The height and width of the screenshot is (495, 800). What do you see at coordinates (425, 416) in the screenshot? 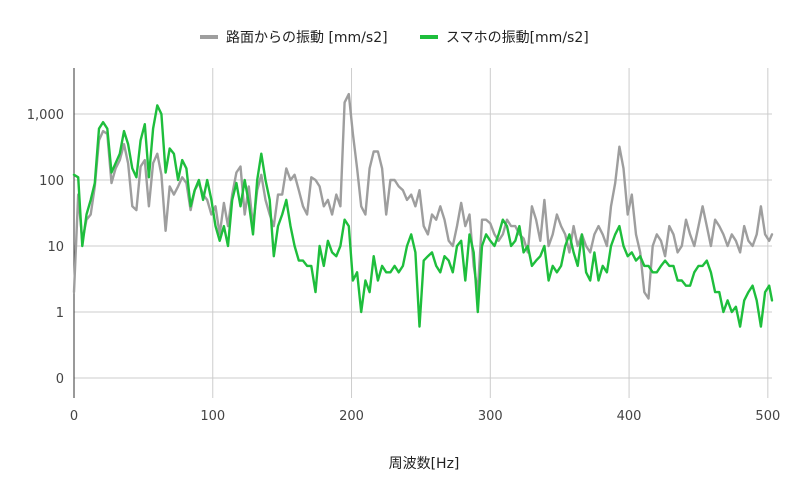
I see `x-axis-ticks: 0 100 200 300 400 500` at bounding box center [425, 416].